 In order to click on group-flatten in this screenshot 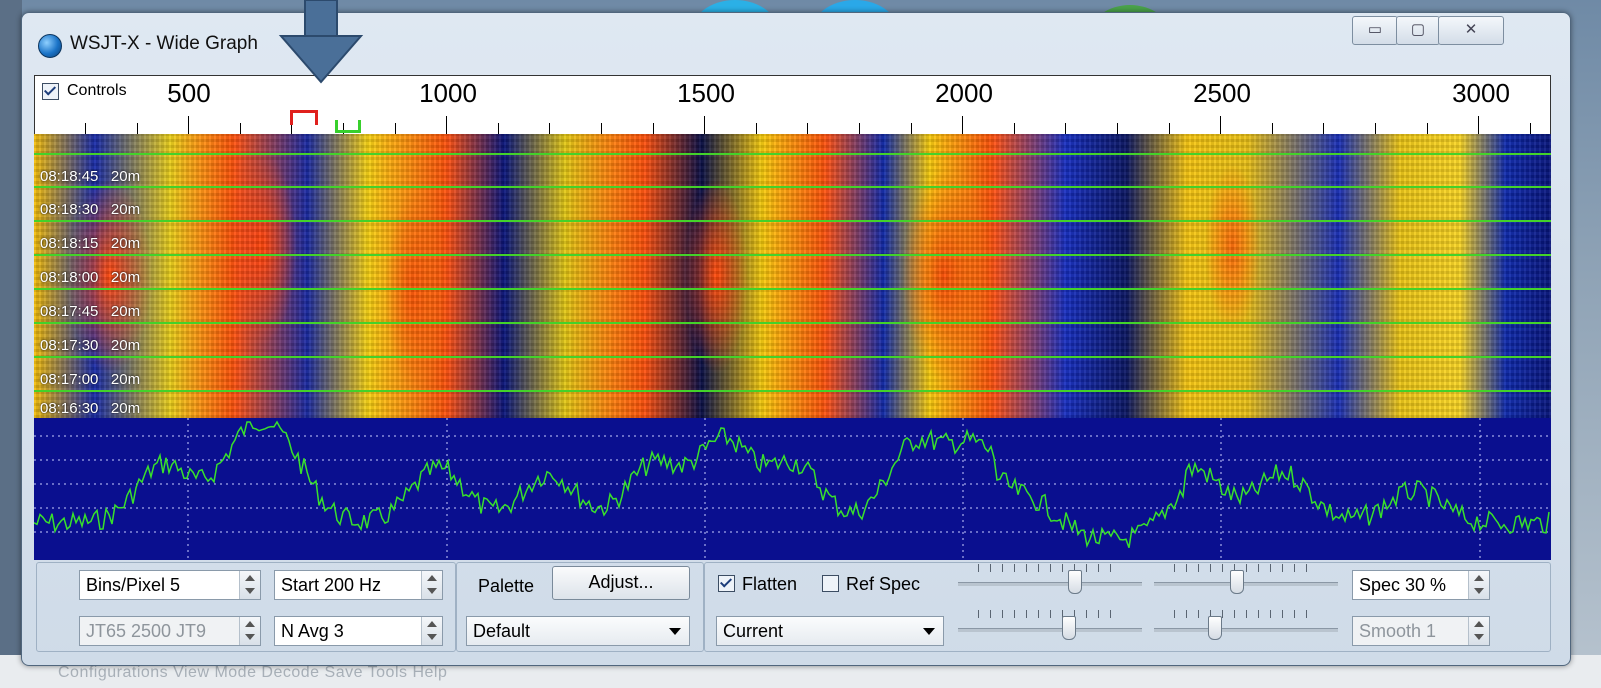, I will do `click(1127, 607)`.